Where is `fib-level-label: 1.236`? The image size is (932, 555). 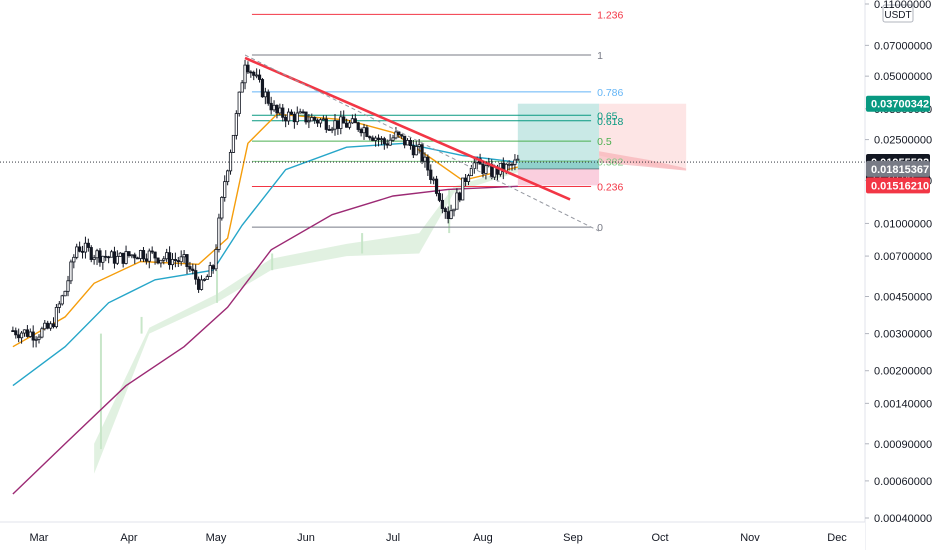 fib-level-label: 1.236 is located at coordinates (610, 15).